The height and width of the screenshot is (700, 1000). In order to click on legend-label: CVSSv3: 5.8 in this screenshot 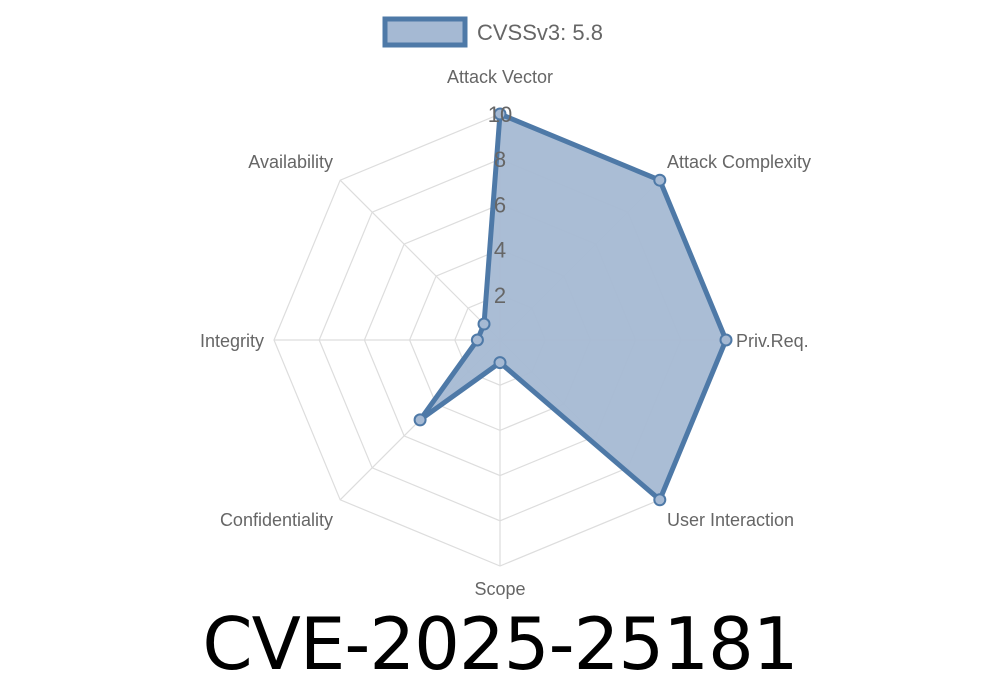, I will do `click(540, 32)`.